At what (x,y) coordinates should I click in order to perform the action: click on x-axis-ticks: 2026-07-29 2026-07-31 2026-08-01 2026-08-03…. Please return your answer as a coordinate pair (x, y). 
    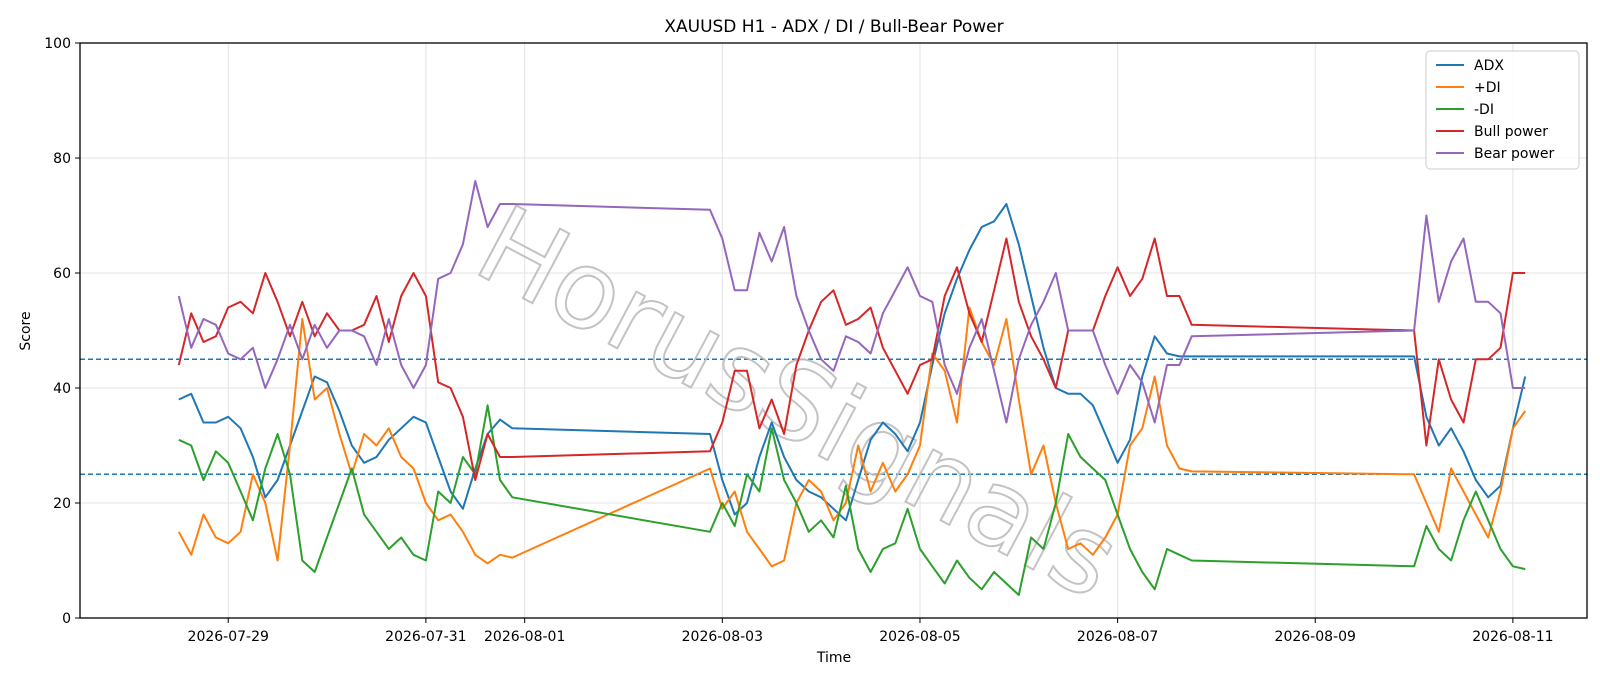
    Looking at the image, I should click on (871, 631).